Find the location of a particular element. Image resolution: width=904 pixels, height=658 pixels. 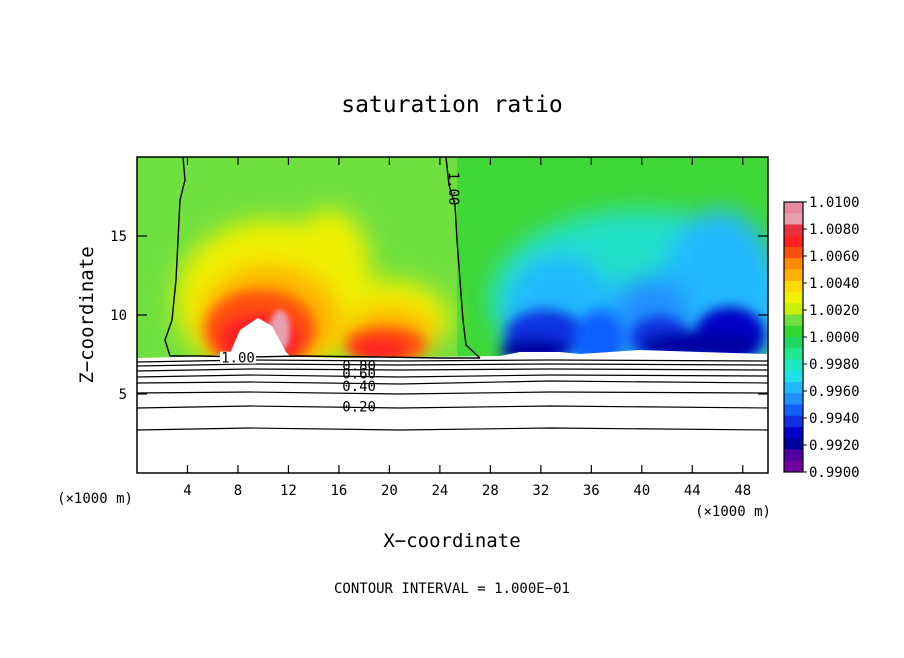

colorbar-level-label: 0.9960 is located at coordinates (834, 392).